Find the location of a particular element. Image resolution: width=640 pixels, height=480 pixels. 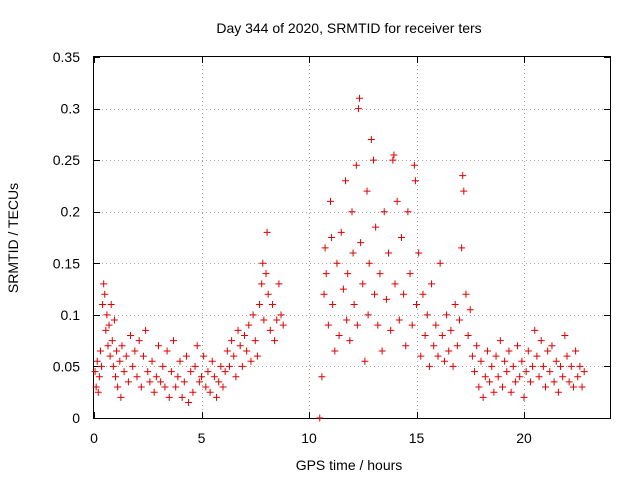

y-tick-label: 0.25 is located at coordinates (66, 160).